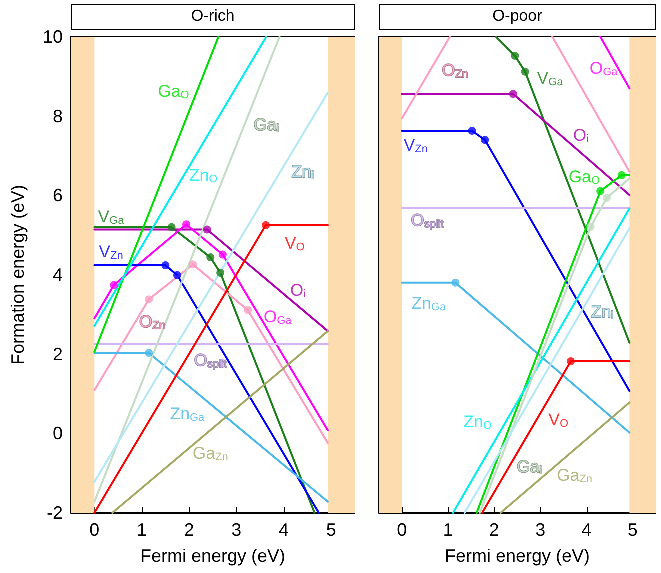 The height and width of the screenshot is (573, 661). I want to click on y-axis-title: Formation energy (eV), so click(18, 275).